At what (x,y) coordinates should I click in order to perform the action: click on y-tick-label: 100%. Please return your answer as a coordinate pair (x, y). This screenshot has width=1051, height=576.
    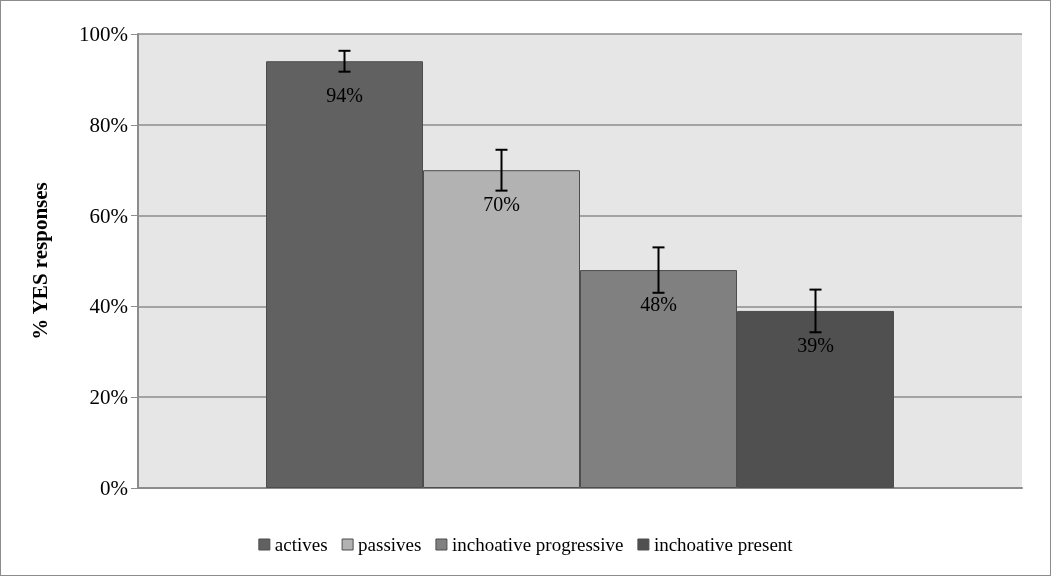
    Looking at the image, I should click on (103, 34).